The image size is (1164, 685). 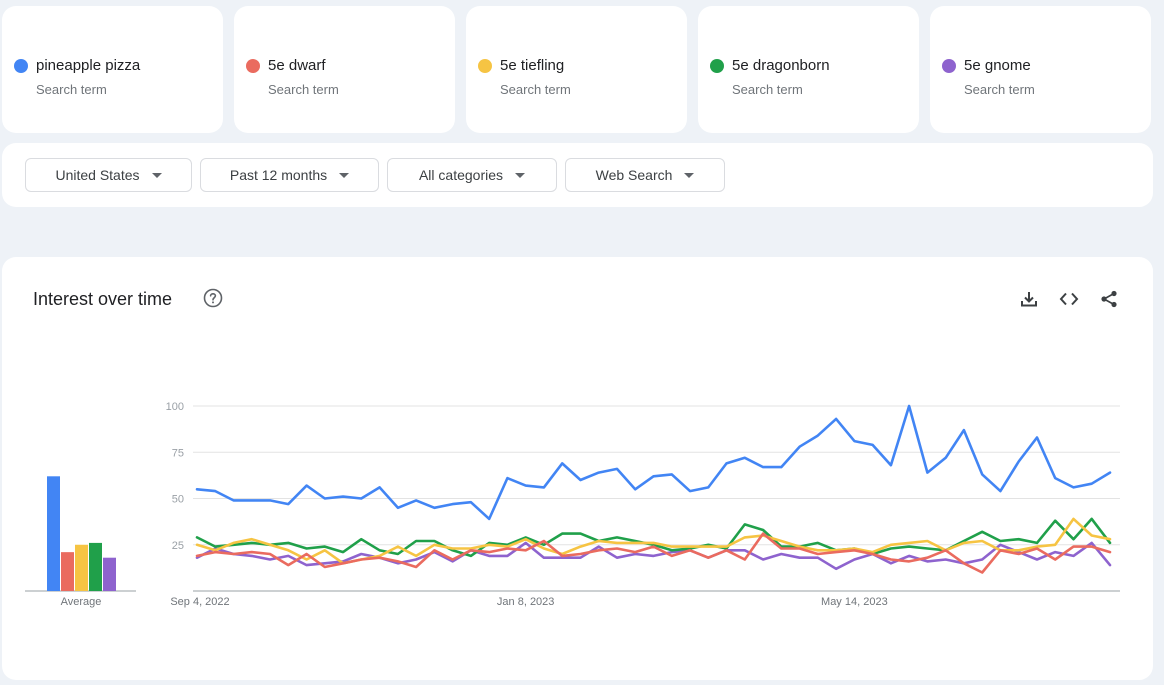 What do you see at coordinates (781, 65) in the screenshot?
I see `term-name: 5e dragonborn` at bounding box center [781, 65].